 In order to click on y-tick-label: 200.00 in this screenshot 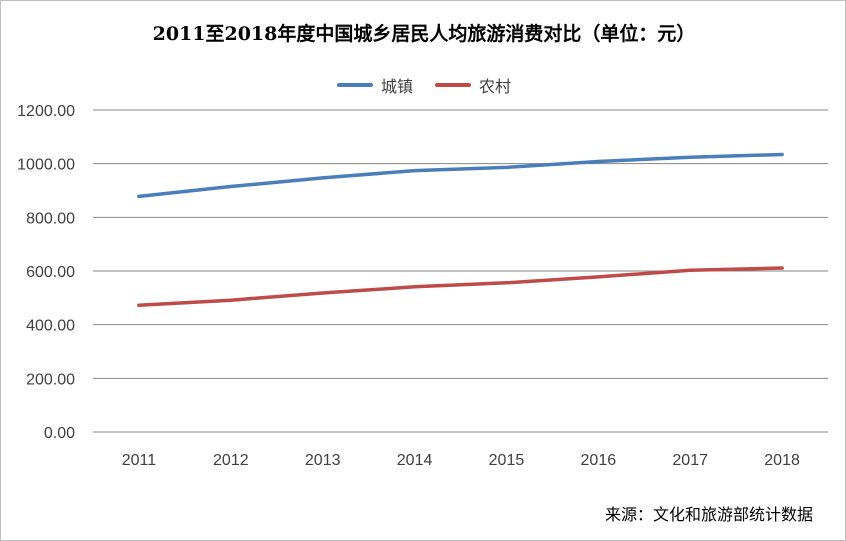, I will do `click(50, 379)`.